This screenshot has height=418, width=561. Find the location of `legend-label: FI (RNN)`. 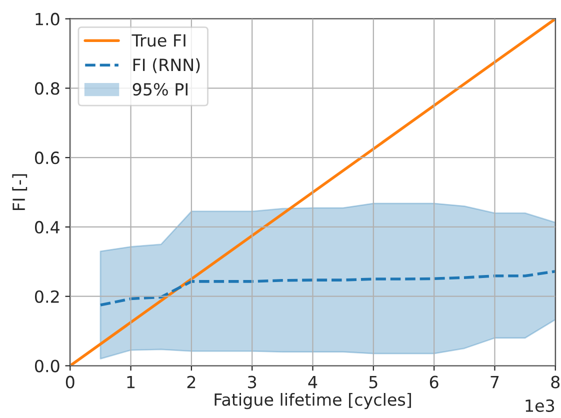

legend-label: FI (RNN) is located at coordinates (166, 66).